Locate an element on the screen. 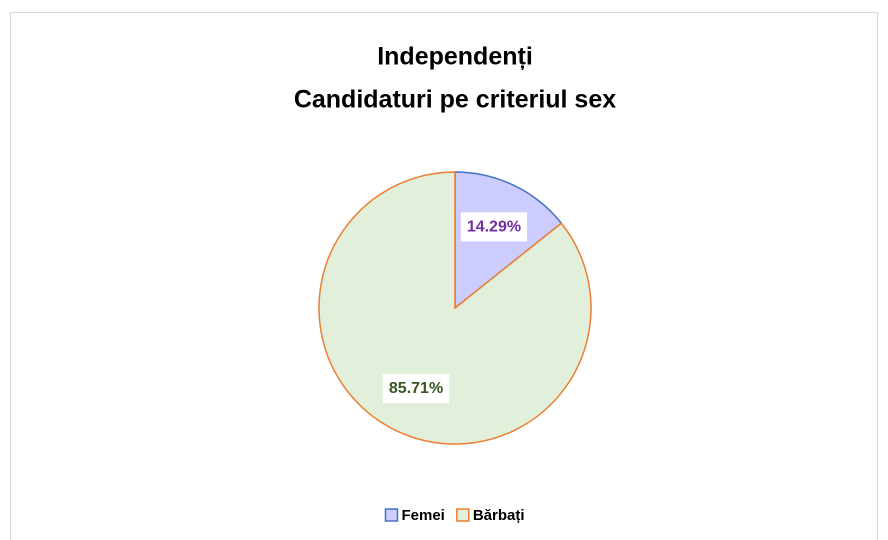 The width and height of the screenshot is (888, 540). legend-label: Bărbați is located at coordinates (499, 515).